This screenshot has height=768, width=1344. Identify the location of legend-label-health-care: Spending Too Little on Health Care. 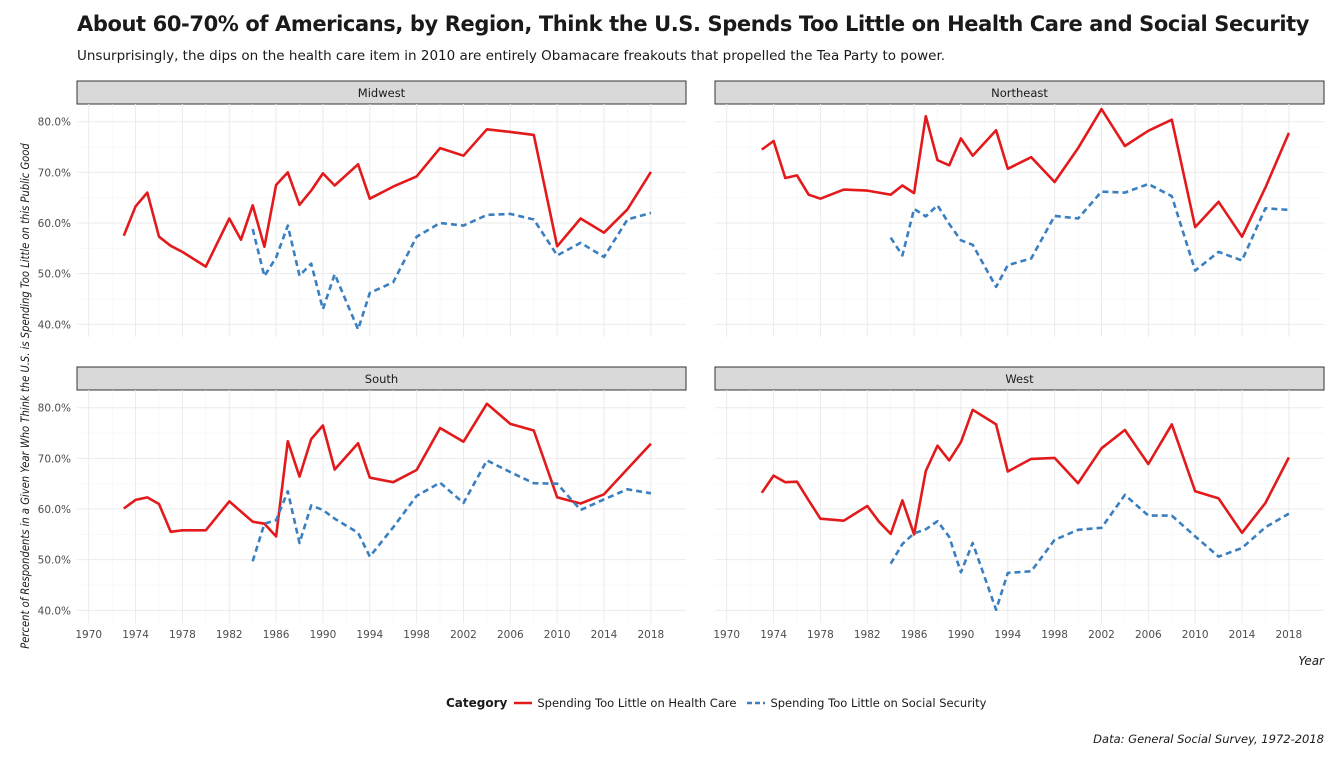
(637, 703).